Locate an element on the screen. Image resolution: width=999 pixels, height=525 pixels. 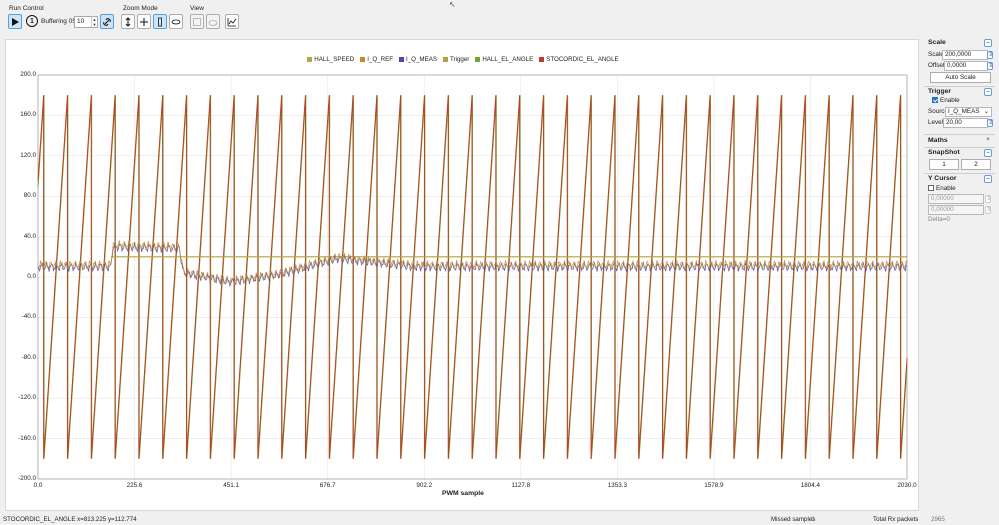
buffer-count-spinbox: 10 ▲ ▼ is located at coordinates (86, 22).